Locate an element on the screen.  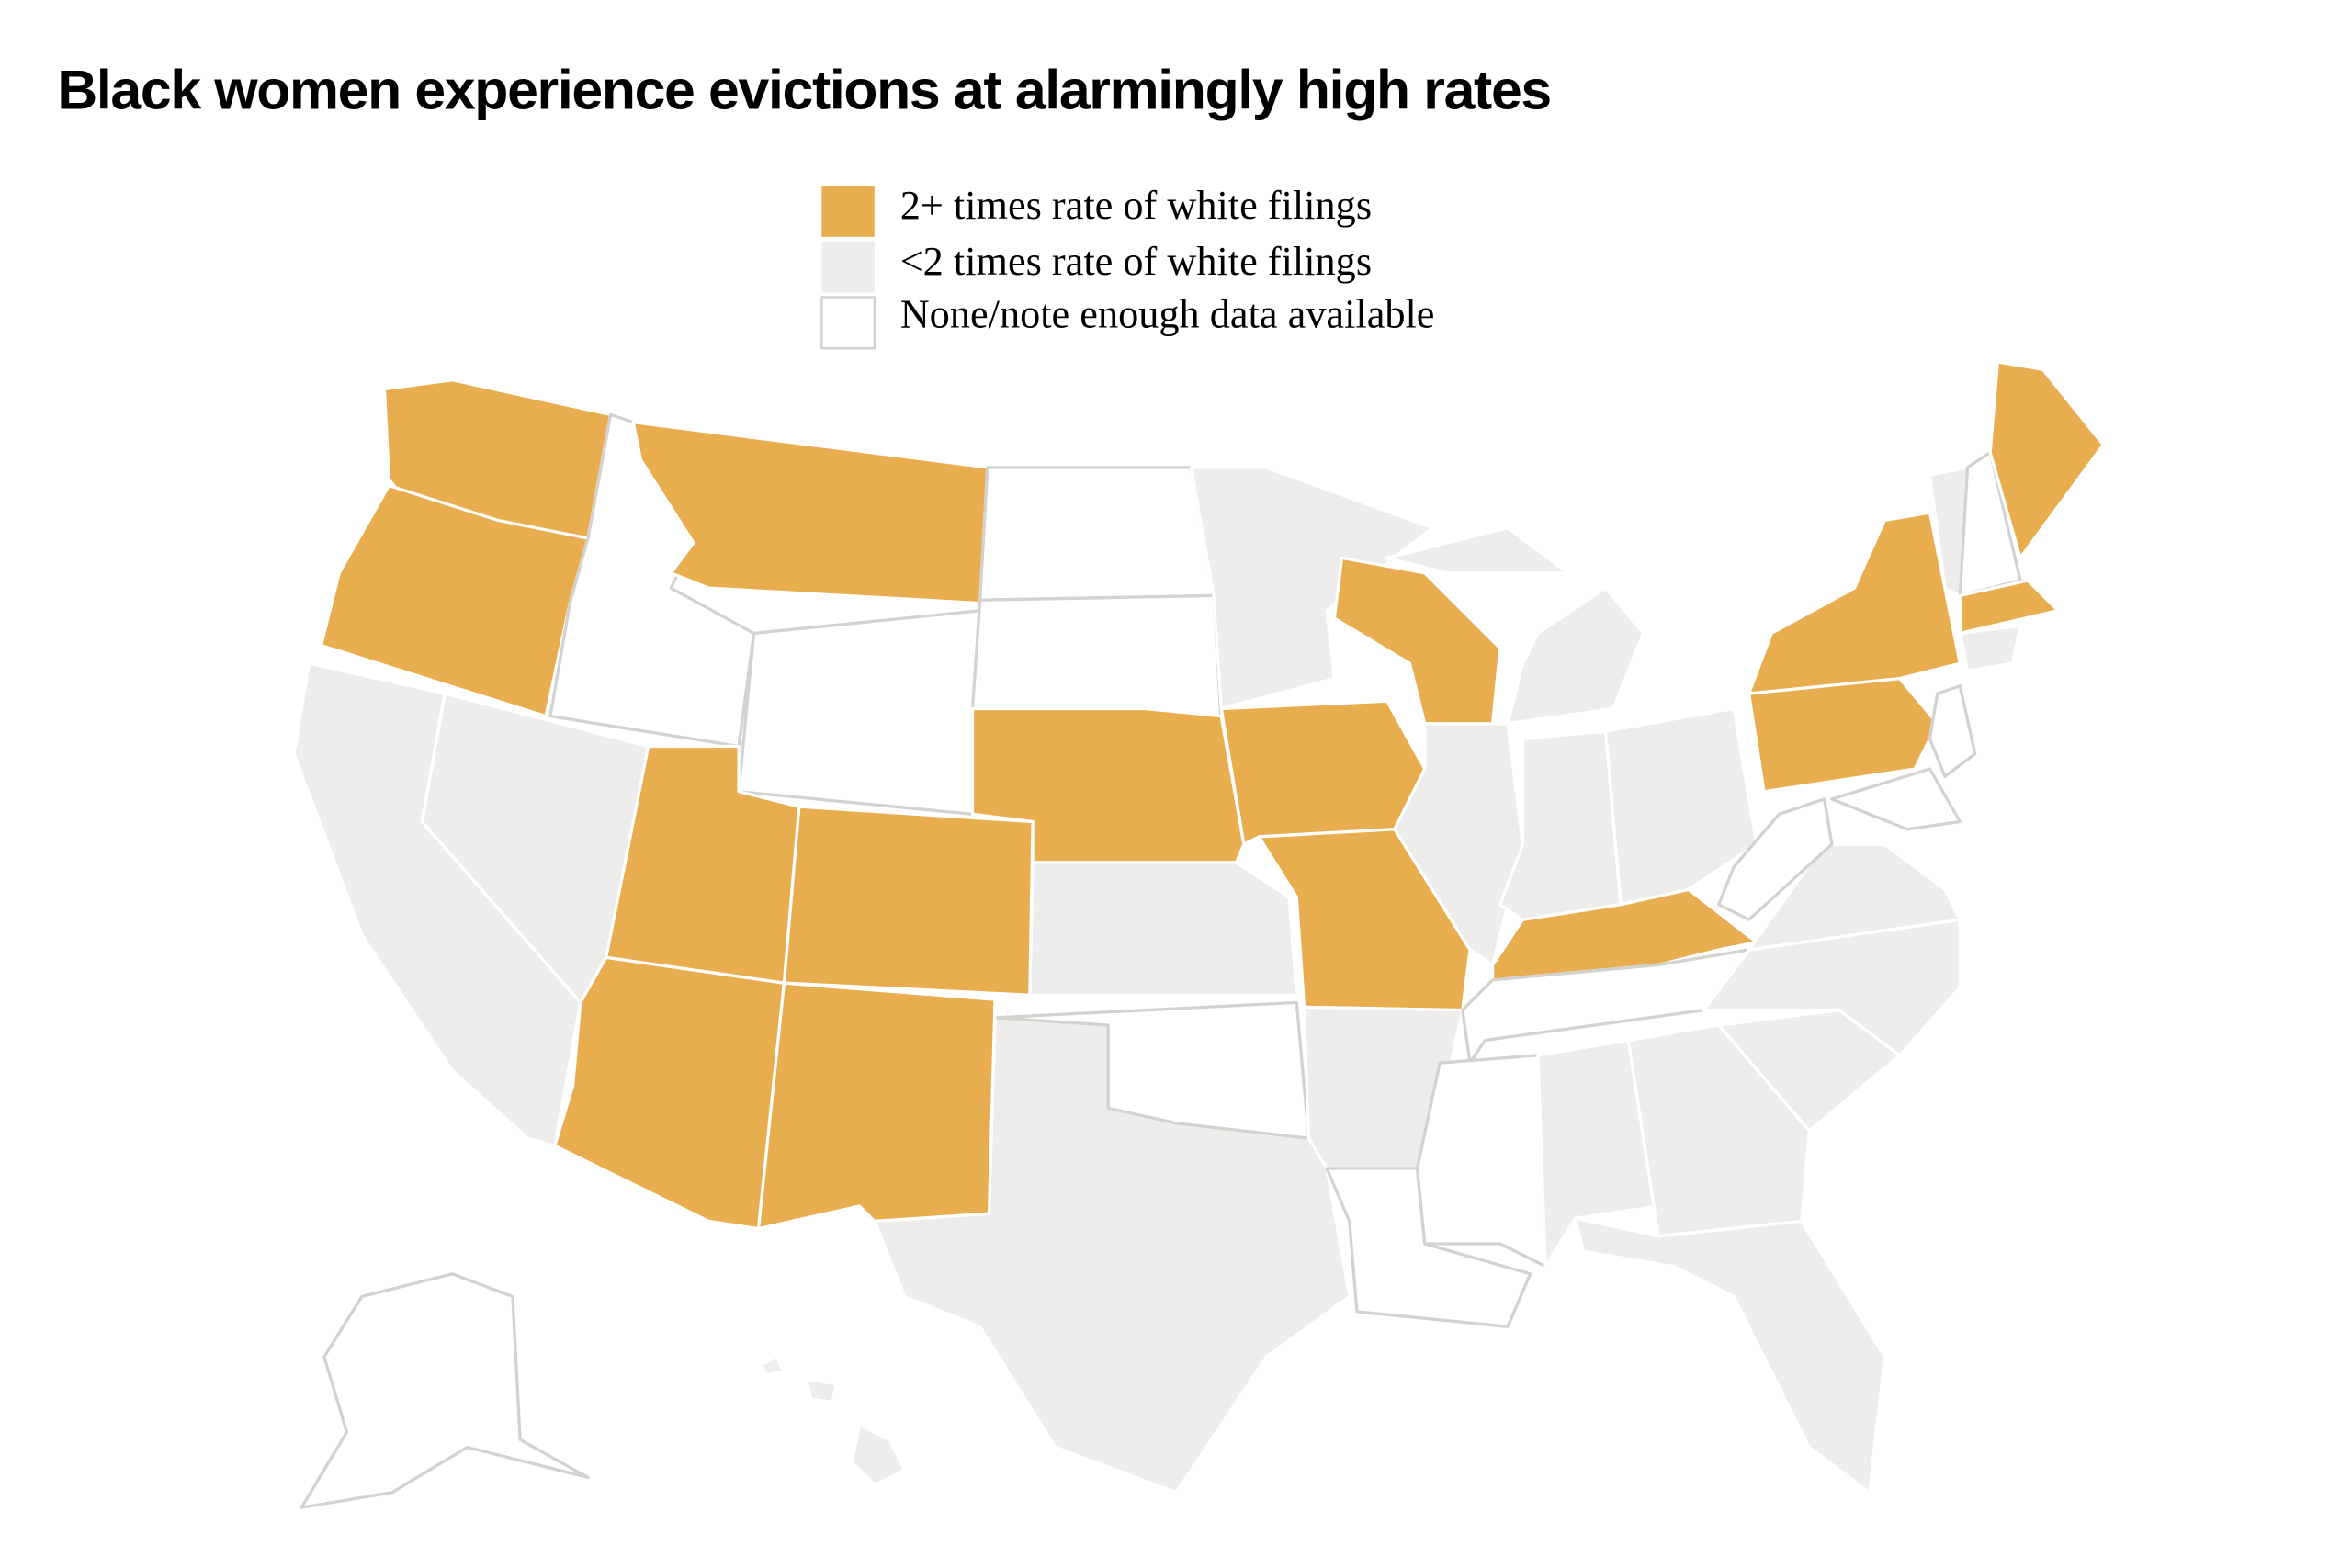
legend-label: 2+ times rate of white filings is located at coordinates (1136, 206).